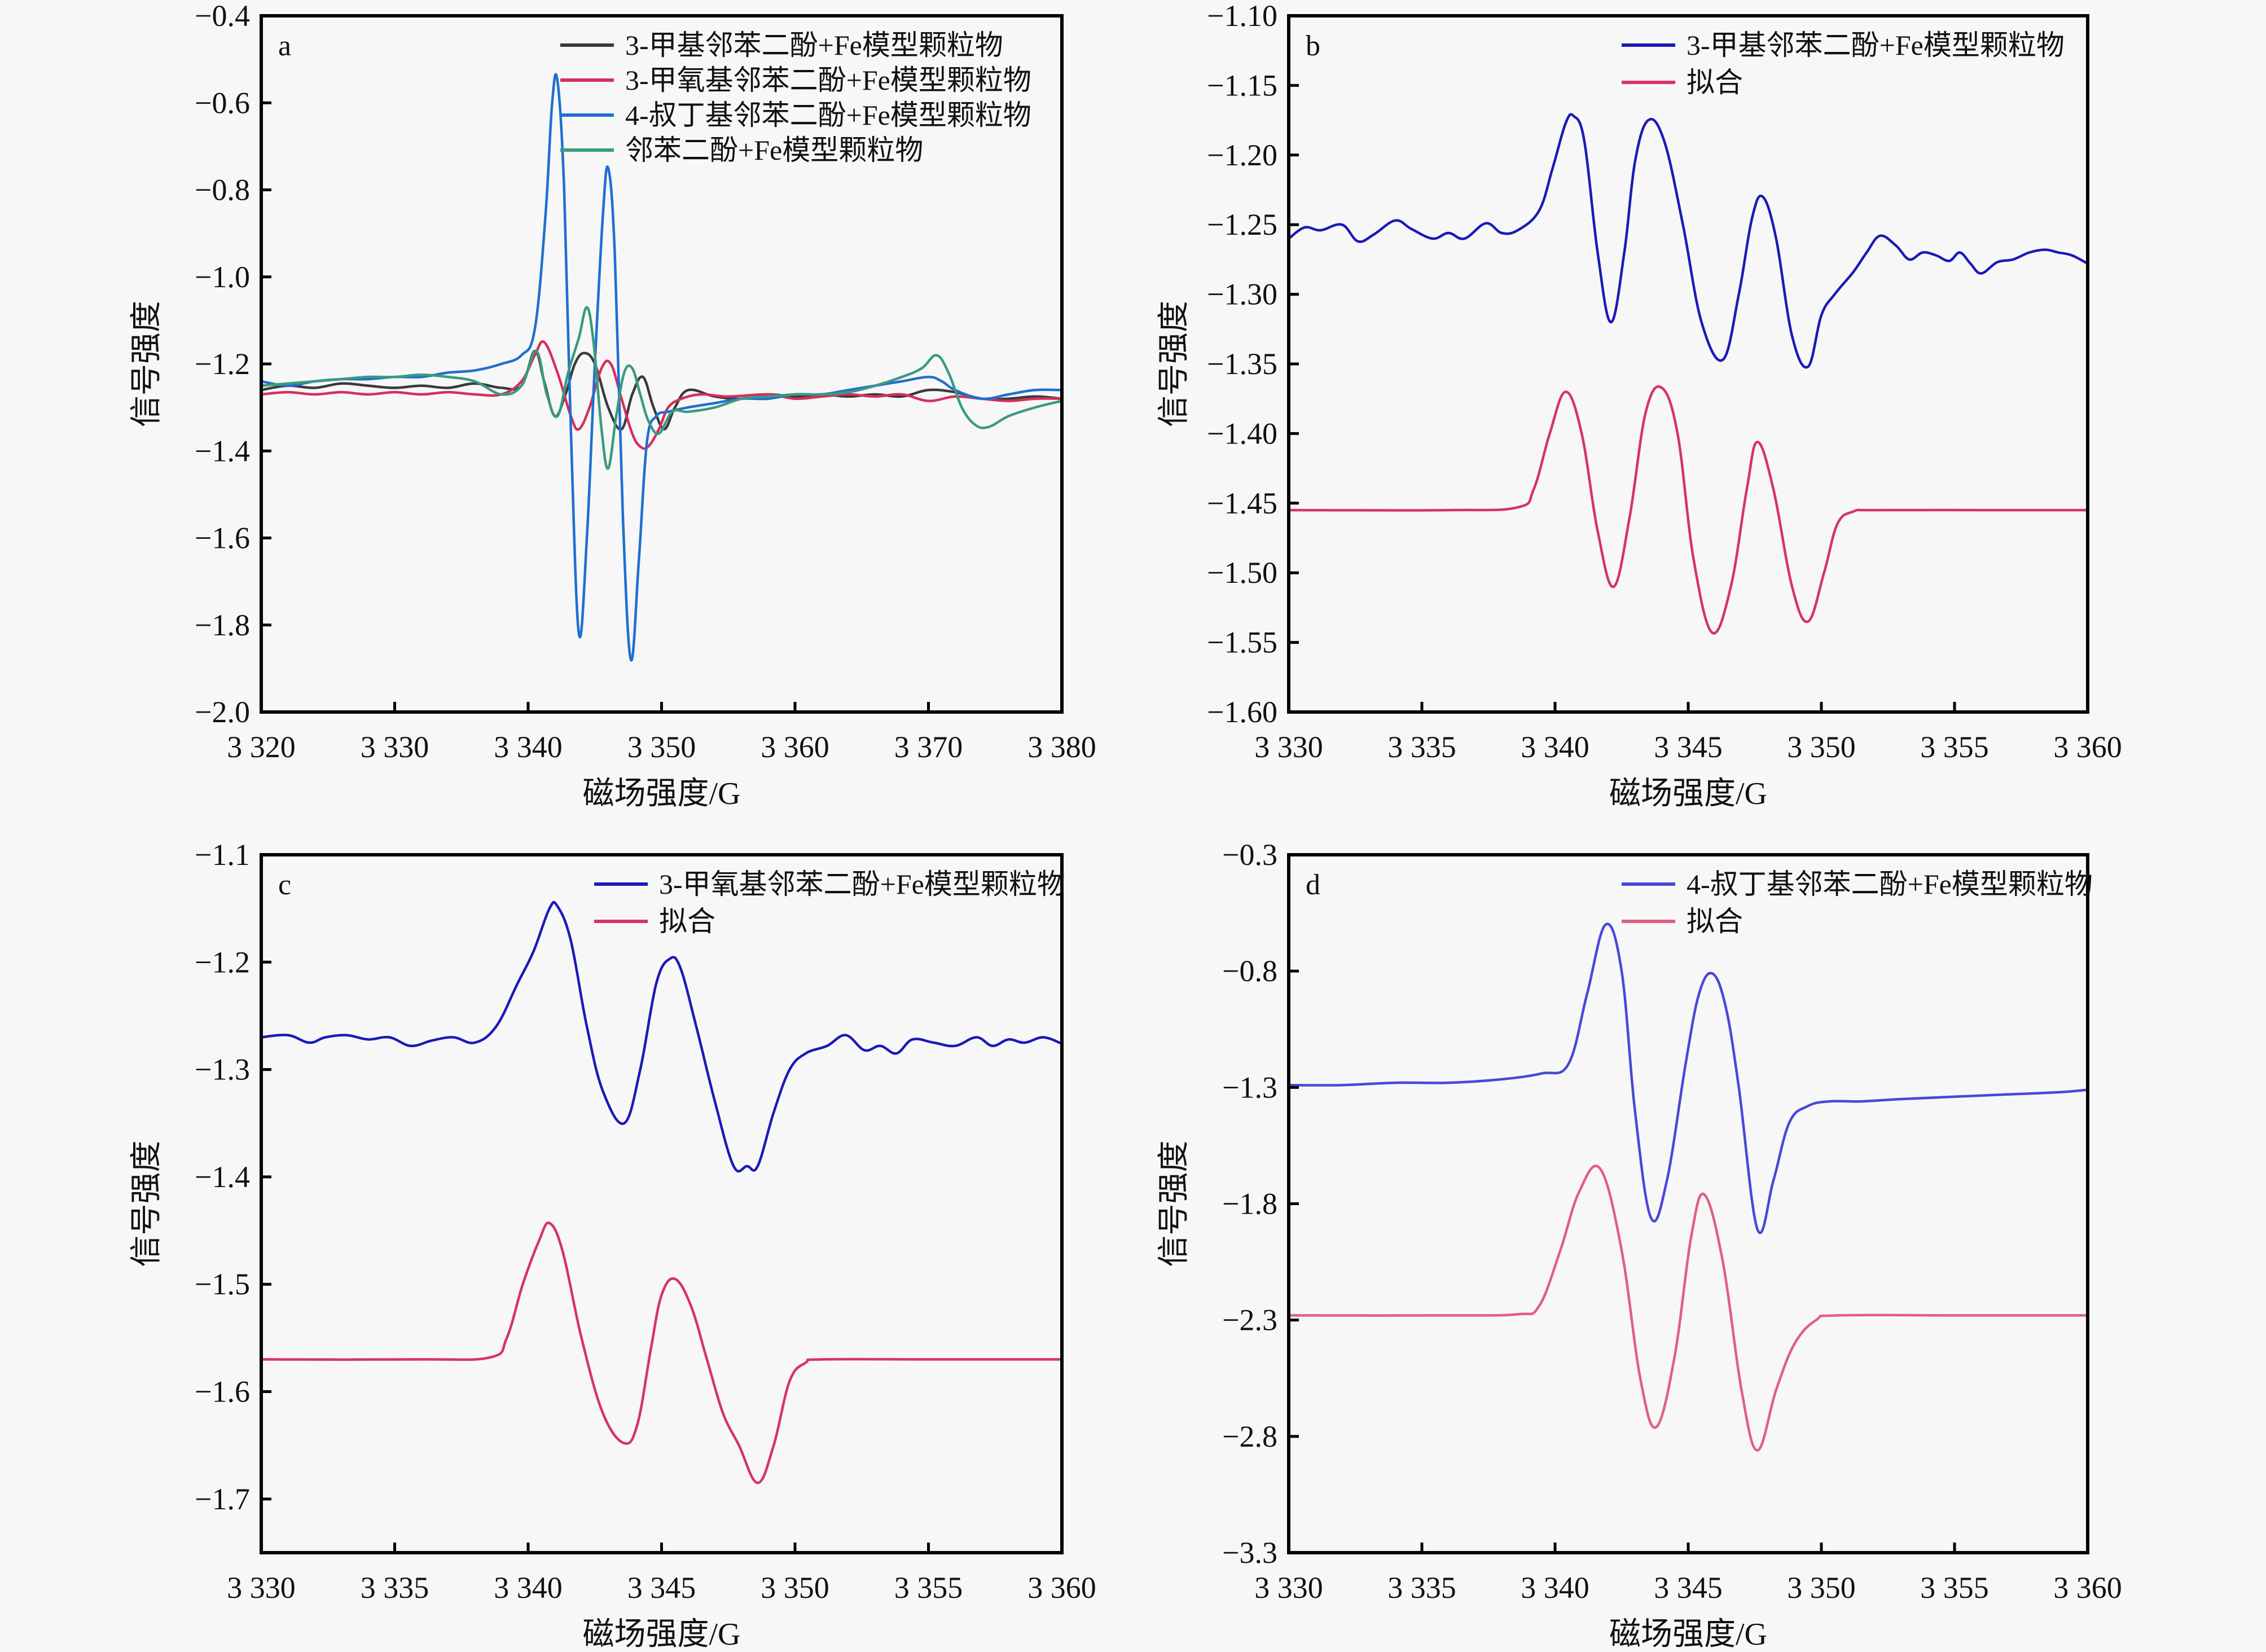  I want to click on y-tick-label: −1.60, so click(1242, 712).